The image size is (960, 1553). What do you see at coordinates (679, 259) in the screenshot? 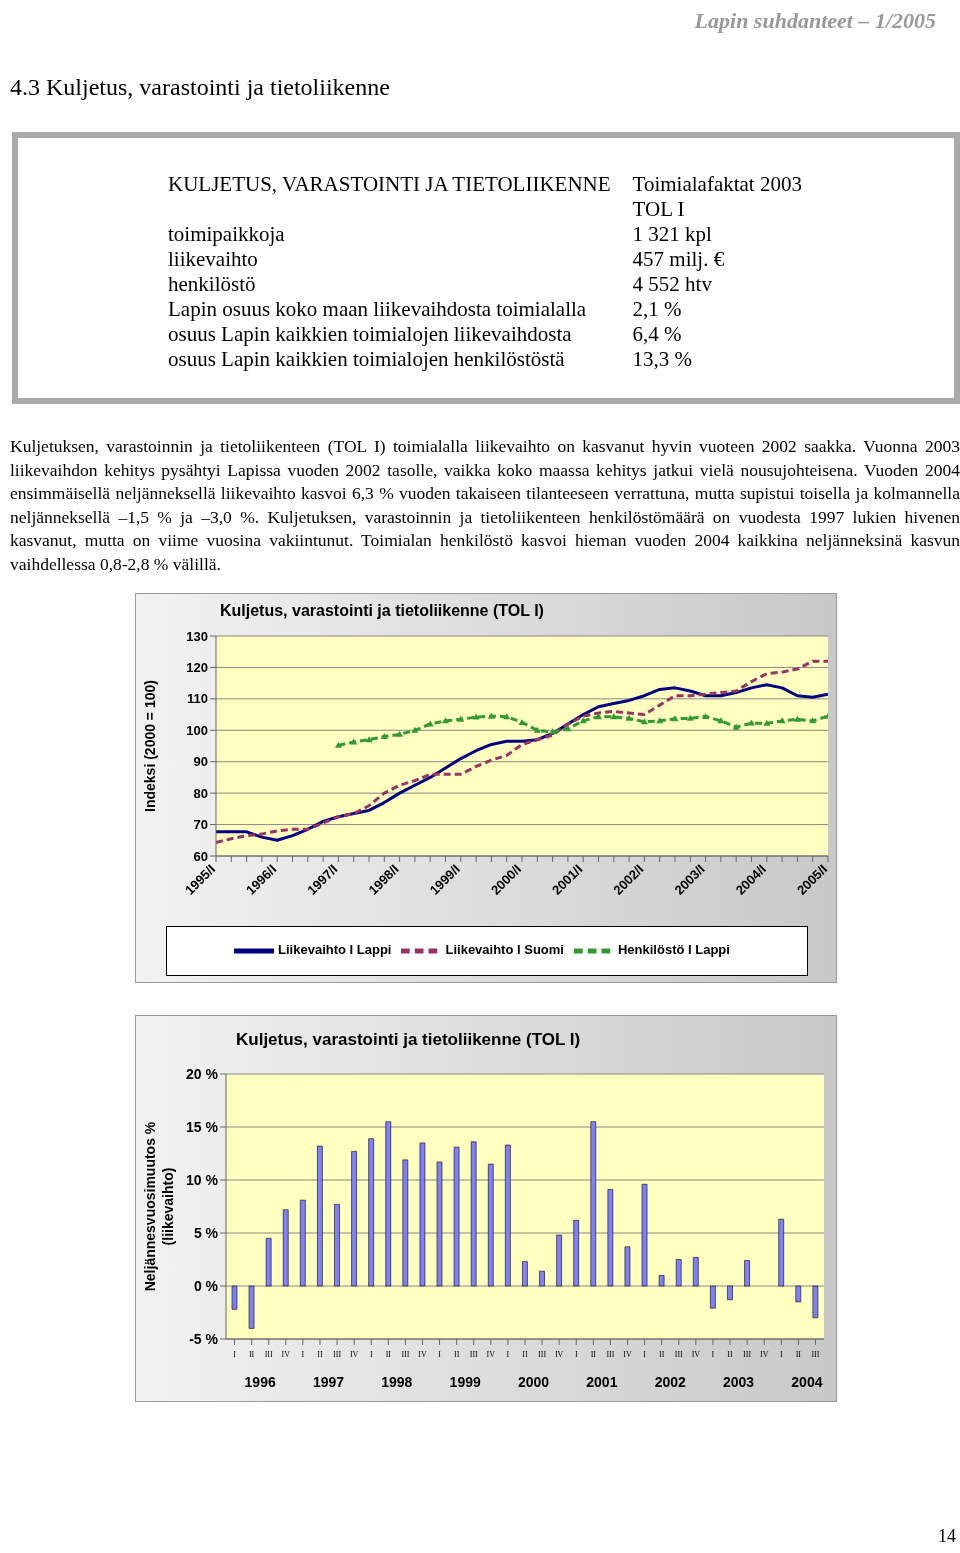
I see `text: 457 milj. €` at bounding box center [679, 259].